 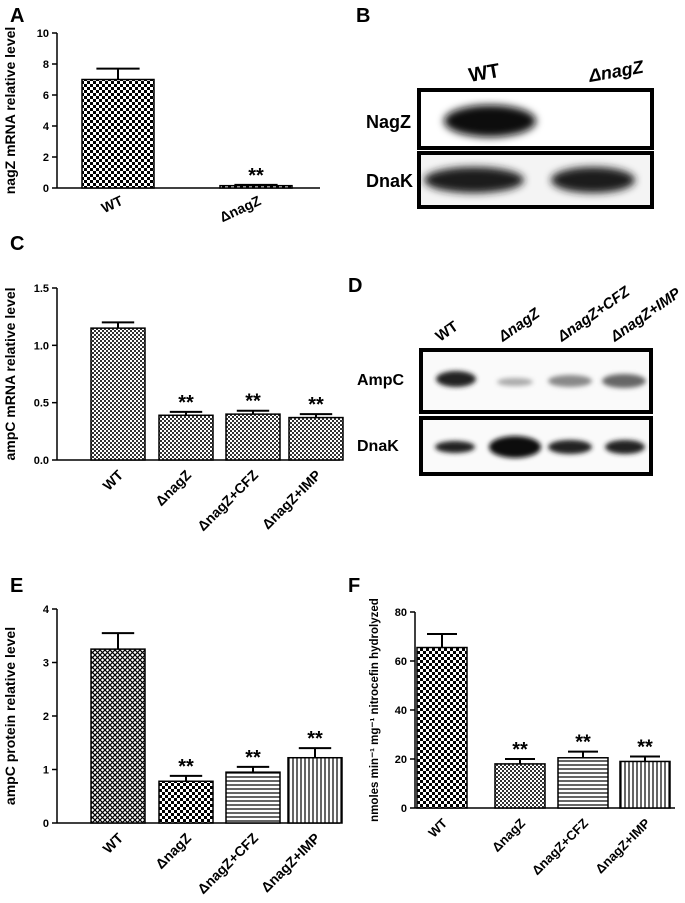 I want to click on y-tick-label: 1.5, so click(x=41, y=289).